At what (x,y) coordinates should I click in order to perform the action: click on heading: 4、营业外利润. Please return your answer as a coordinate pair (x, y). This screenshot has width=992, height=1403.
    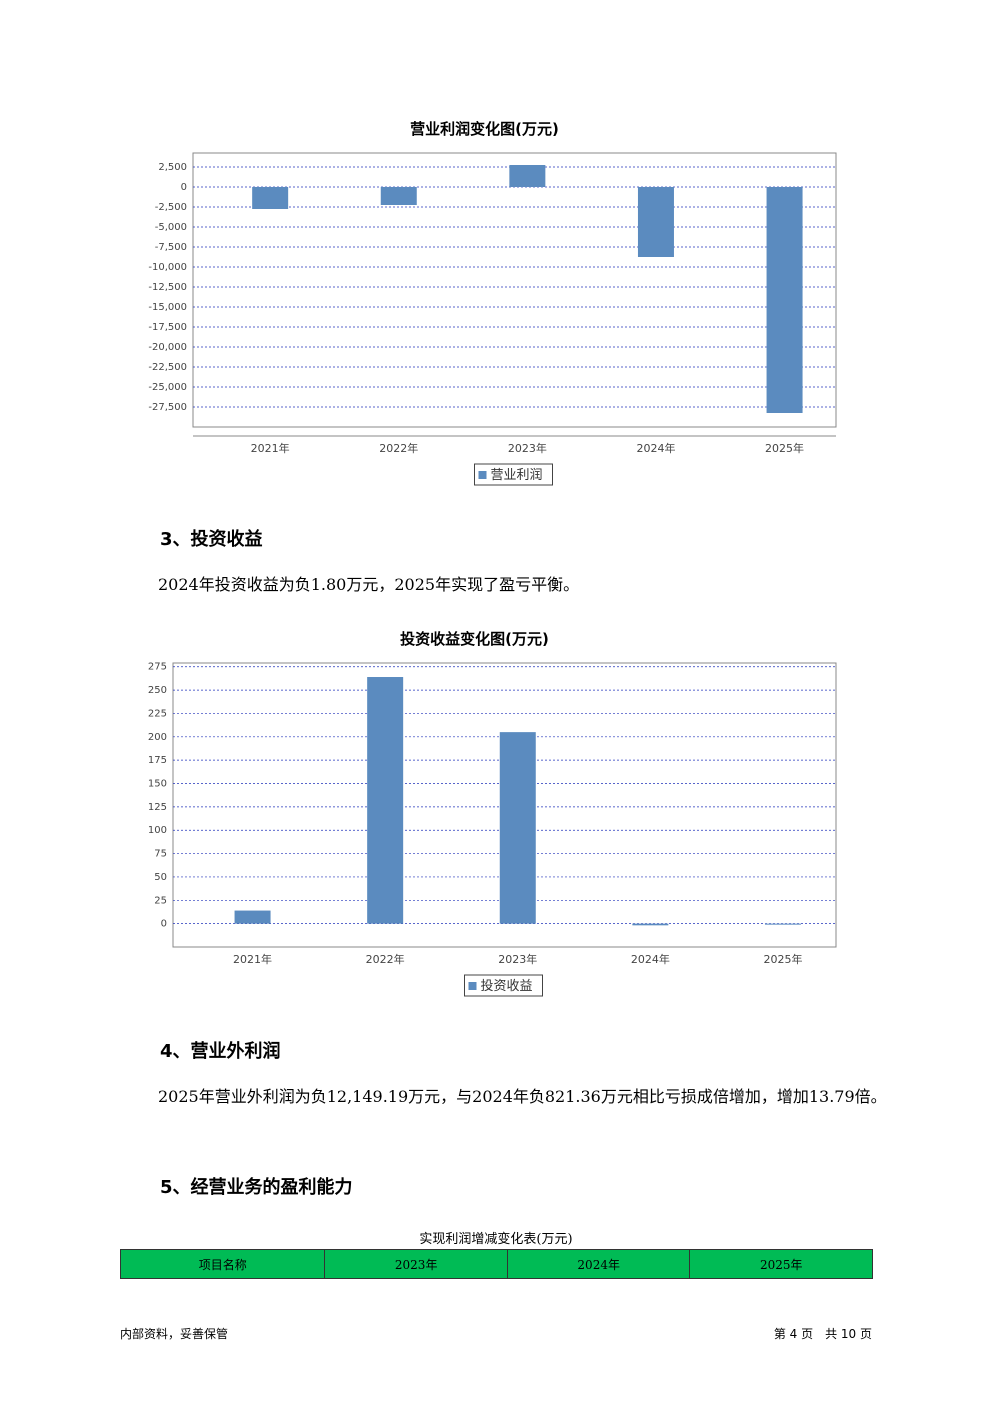
    Looking at the image, I should click on (220, 1051).